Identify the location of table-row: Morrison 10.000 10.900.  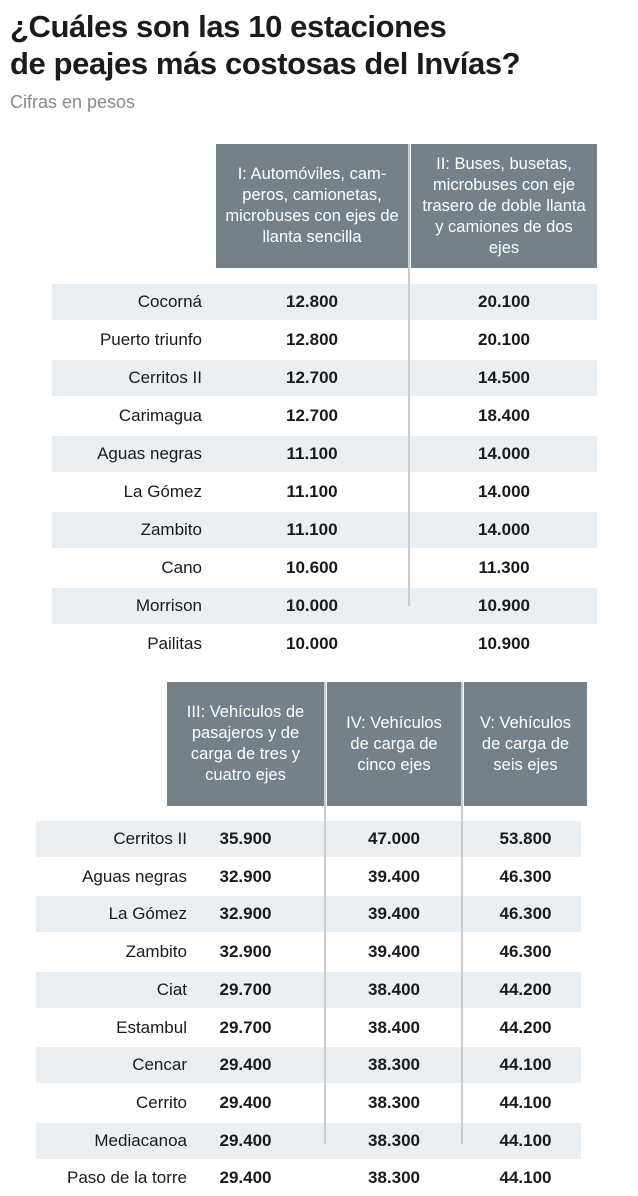
(324, 606).